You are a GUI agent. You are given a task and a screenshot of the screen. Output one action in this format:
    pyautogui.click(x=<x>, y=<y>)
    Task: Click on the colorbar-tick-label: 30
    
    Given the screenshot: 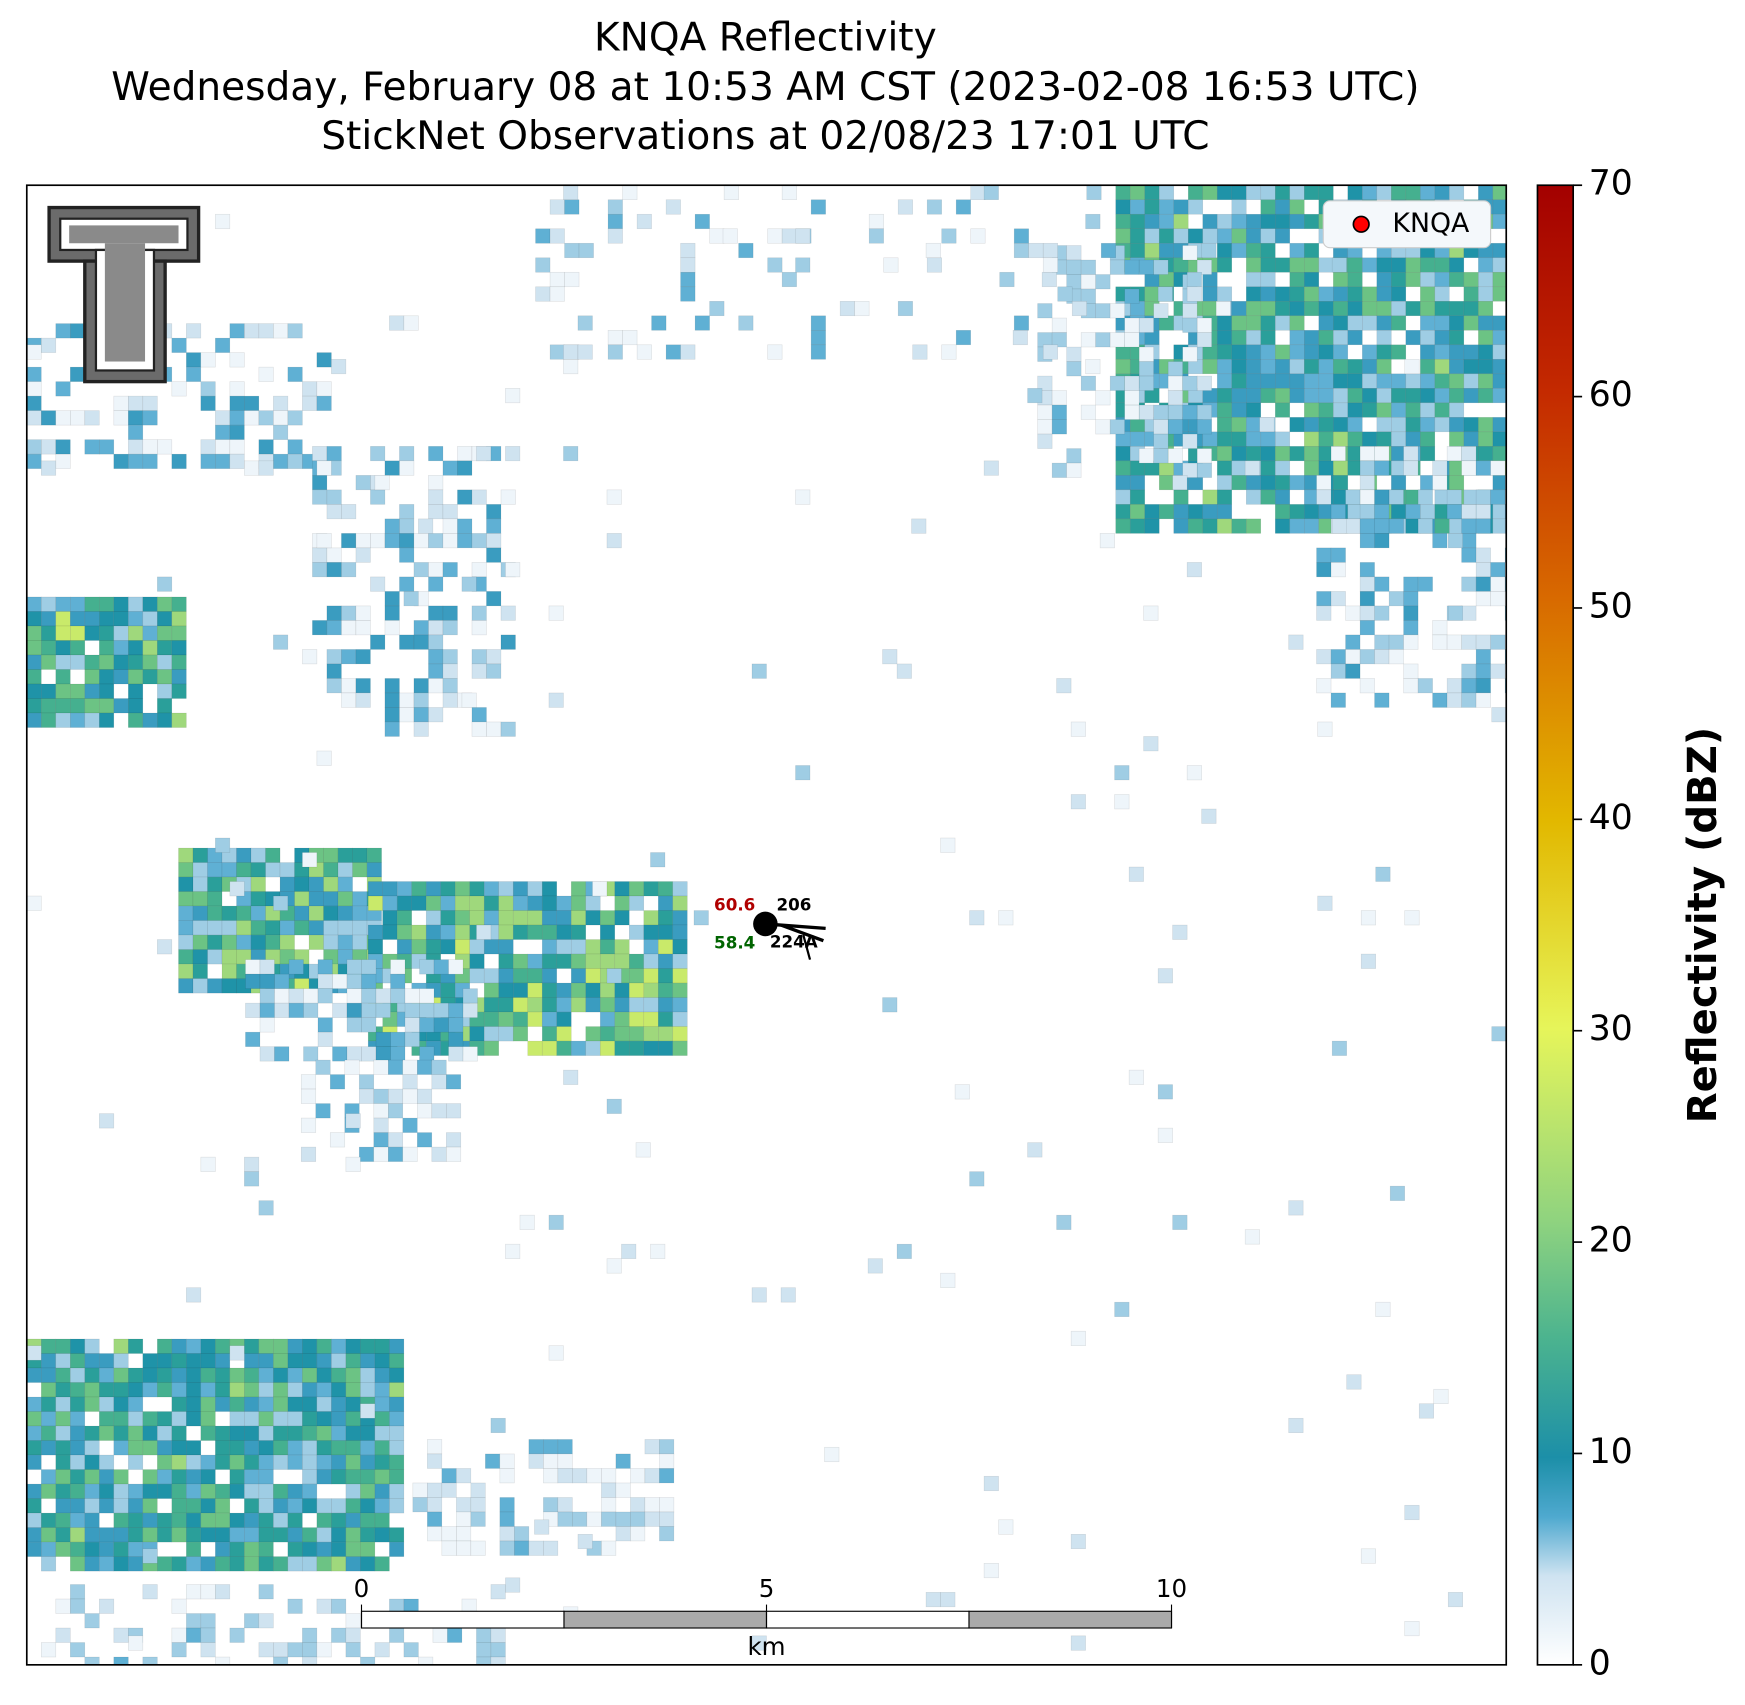 What is the action you would take?
    pyautogui.click(x=1611, y=1029)
    